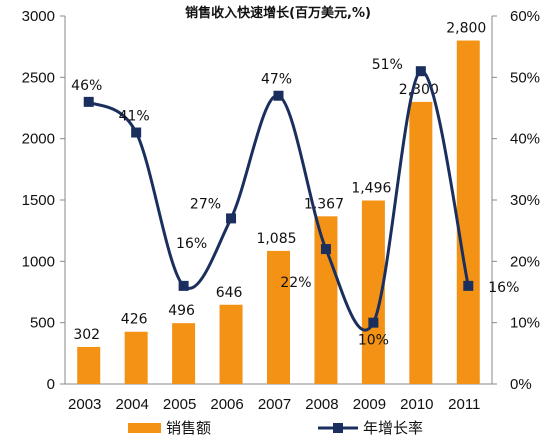 This screenshot has height=438, width=557. Describe the element at coordinates (276, 239) in the screenshot. I see `bar-value-label: 1,085` at that location.